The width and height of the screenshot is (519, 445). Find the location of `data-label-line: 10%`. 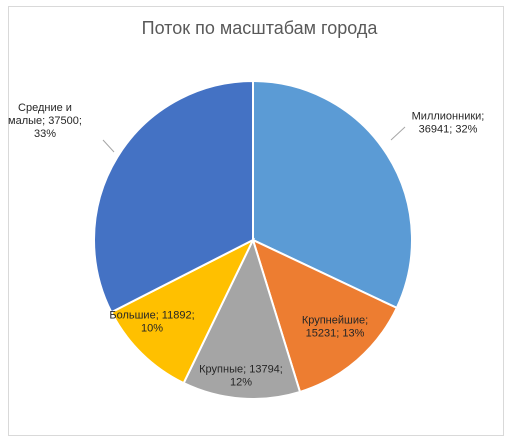

data-label-line: 10% is located at coordinates (152, 329).